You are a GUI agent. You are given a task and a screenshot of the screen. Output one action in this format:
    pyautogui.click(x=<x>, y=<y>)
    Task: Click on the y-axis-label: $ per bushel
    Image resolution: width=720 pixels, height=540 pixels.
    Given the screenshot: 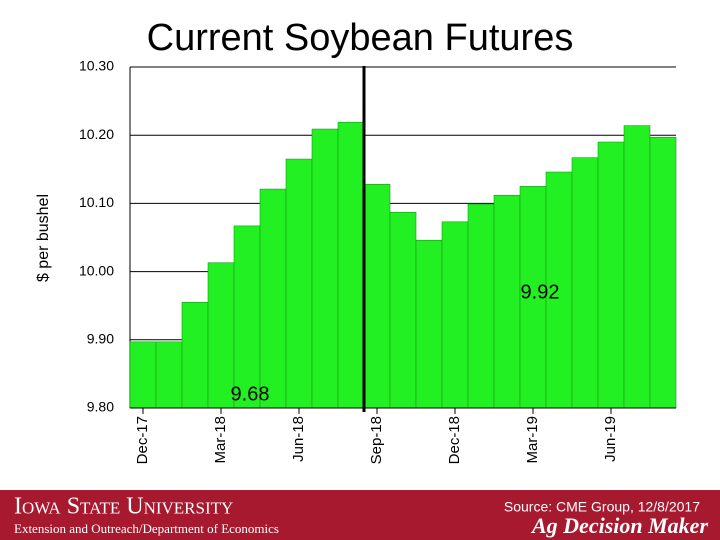 What is the action you would take?
    pyautogui.click(x=43, y=238)
    